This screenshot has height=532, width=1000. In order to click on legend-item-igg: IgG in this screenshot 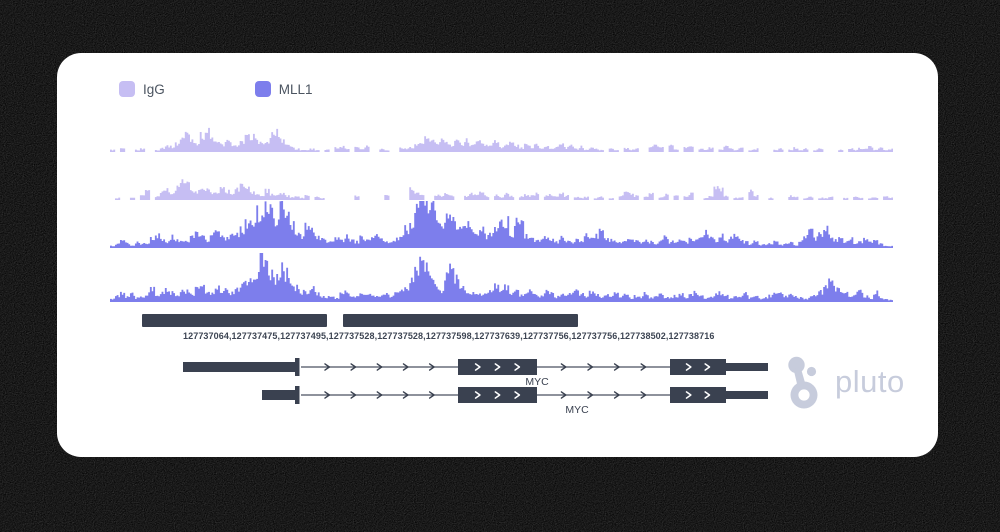, I will do `click(142, 89)`.